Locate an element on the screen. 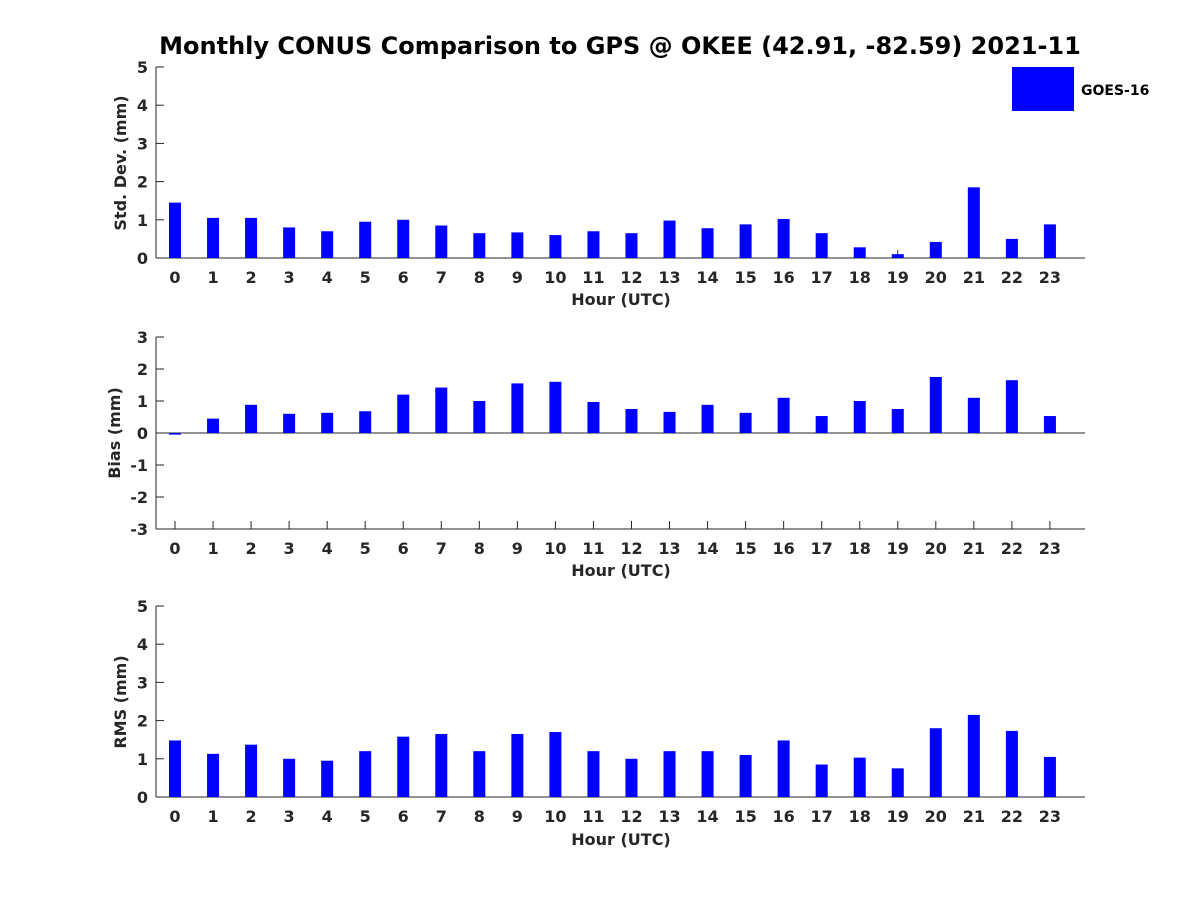  x-tick-label: 9 is located at coordinates (517, 816).